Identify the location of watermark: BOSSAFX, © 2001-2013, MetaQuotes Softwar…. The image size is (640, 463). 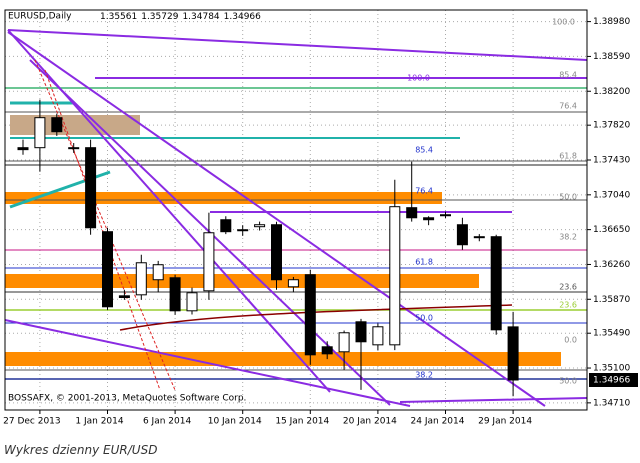
(127, 399).